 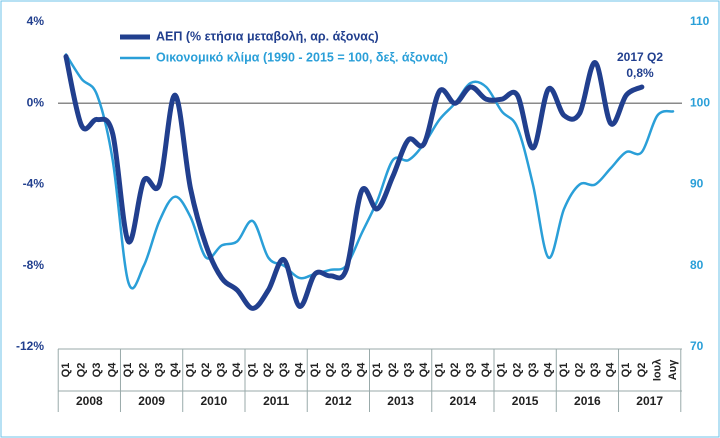 I want to click on year-label: 2008, so click(x=89, y=401).